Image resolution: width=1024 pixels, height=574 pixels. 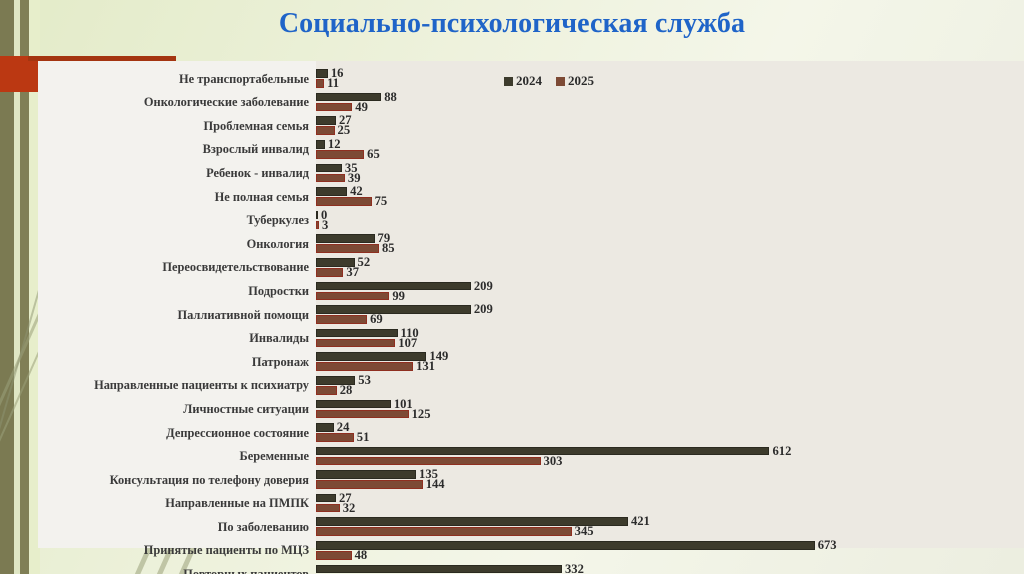 I want to click on row-bars: 24 51, so click(x=670, y=433).